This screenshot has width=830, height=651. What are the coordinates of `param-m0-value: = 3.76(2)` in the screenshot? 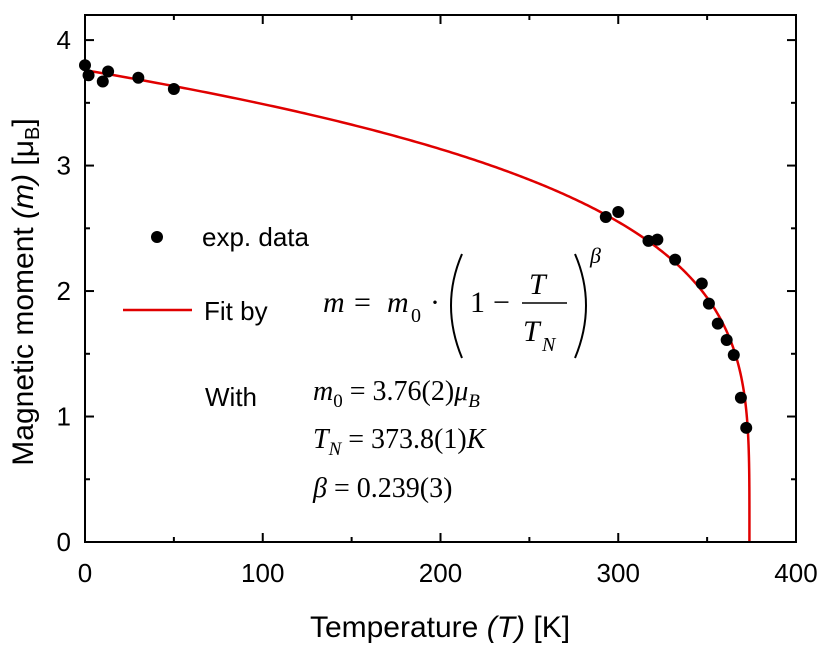 It's located at (398, 391).